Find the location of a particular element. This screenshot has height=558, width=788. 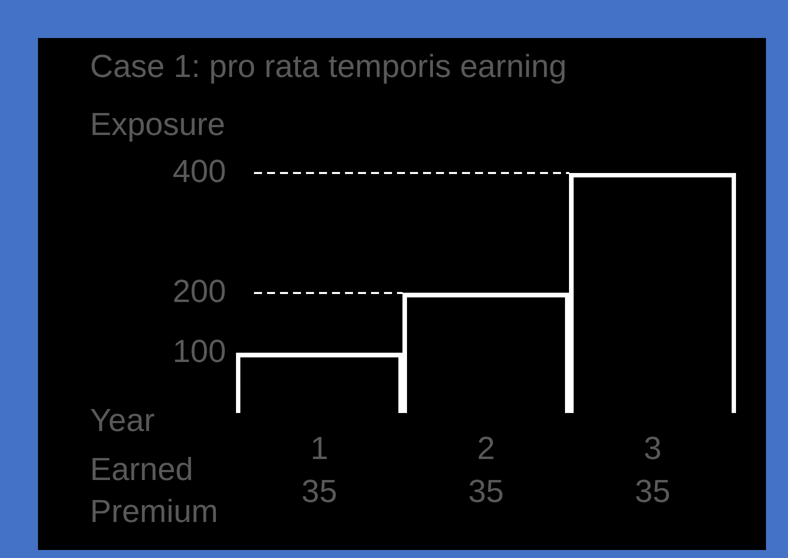

x-tick-label: 2 is located at coordinates (486, 448).